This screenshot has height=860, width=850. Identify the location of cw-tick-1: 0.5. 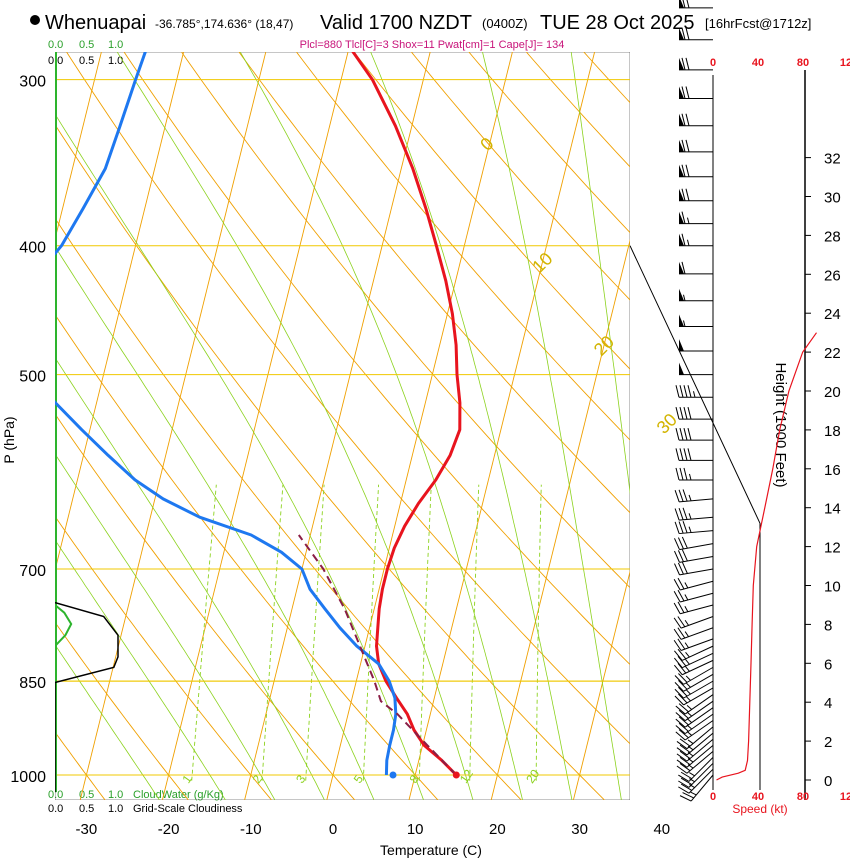
(86, 45).